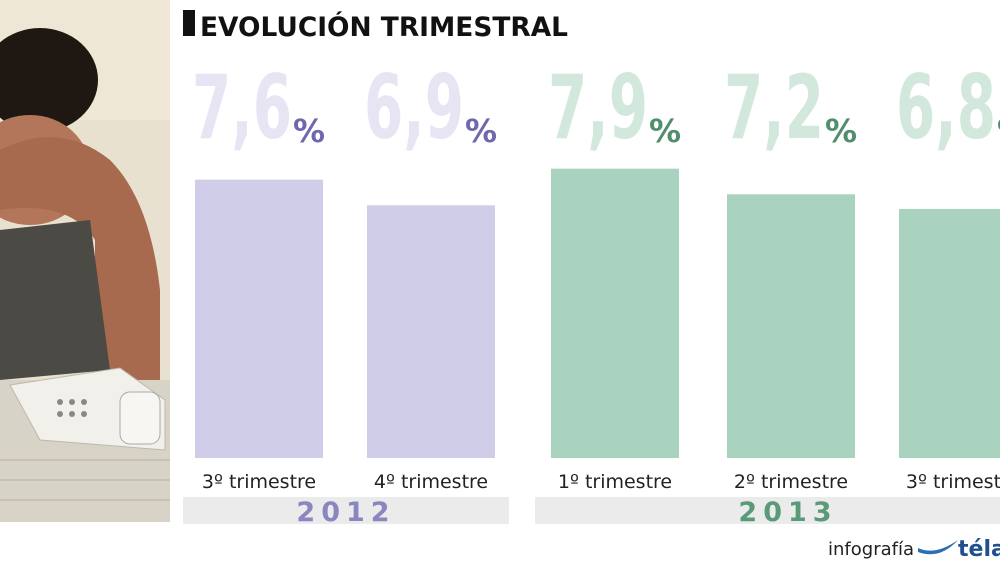  I want to click on value-label: 6,9, so click(414, 107).